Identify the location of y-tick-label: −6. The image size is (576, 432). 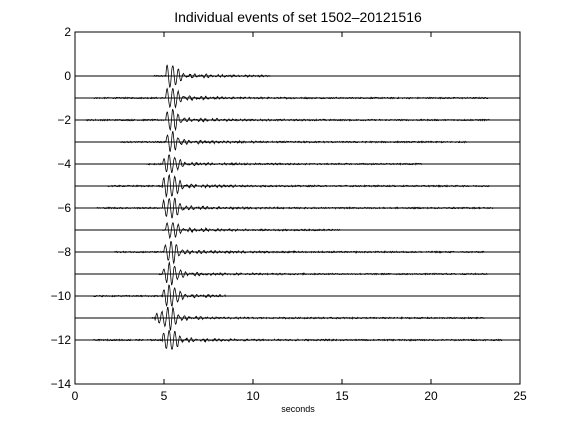
(64, 208).